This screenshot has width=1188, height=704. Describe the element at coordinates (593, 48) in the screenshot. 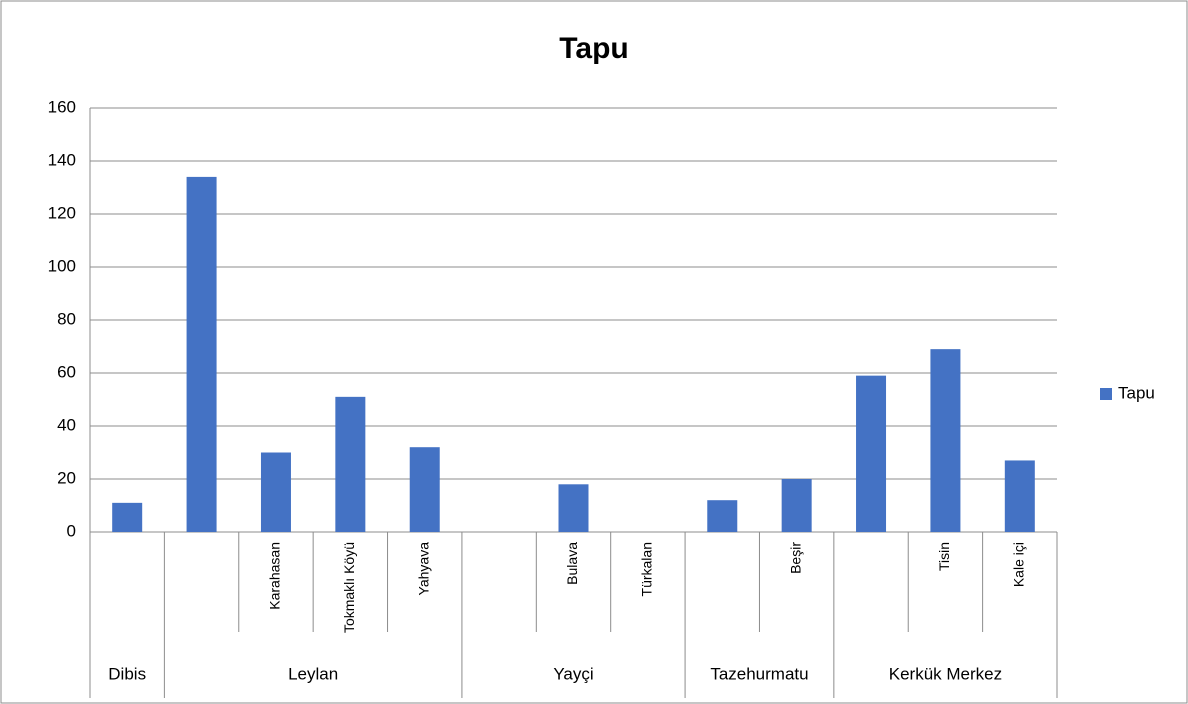

I see `chart-title: Tapu` at that location.